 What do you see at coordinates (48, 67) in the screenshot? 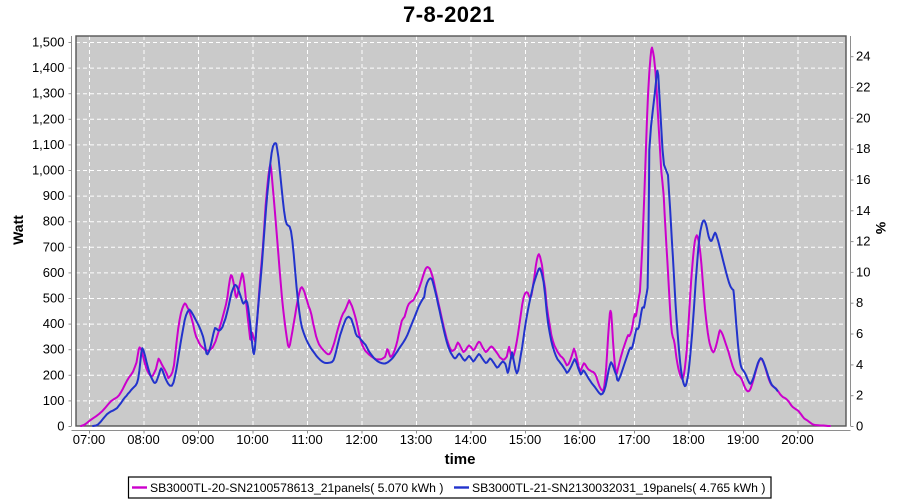
I see `svg-text: 1,400` at bounding box center [48, 67].